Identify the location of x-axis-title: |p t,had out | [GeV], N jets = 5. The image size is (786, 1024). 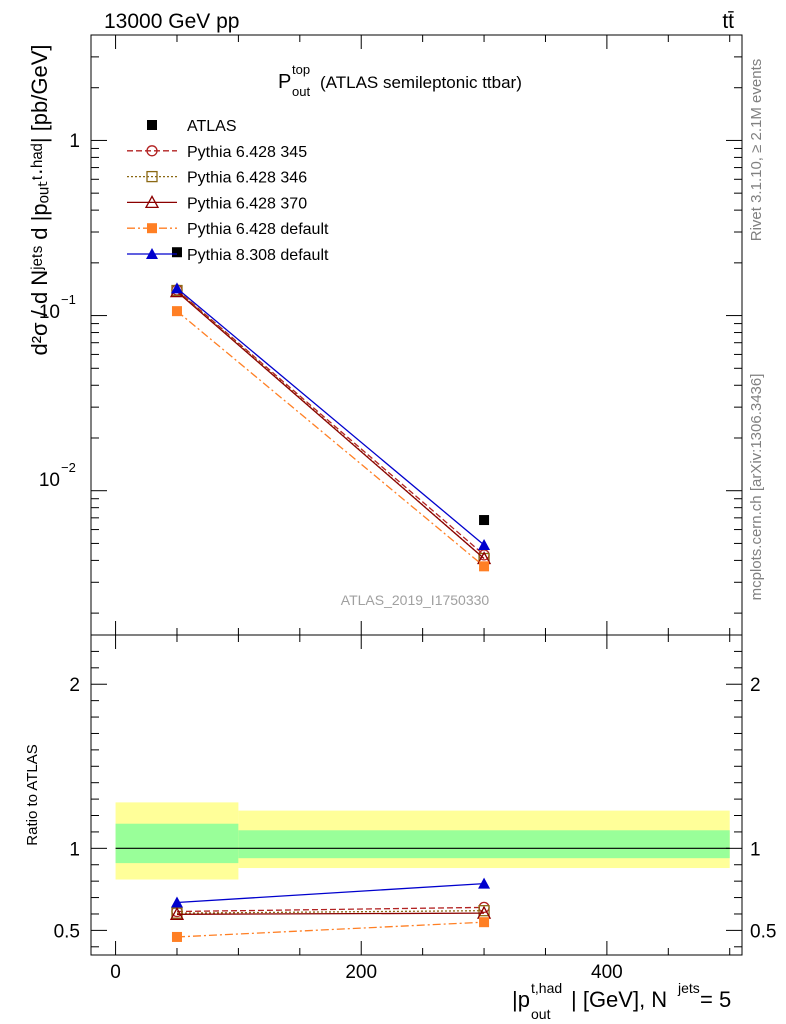
(621, 1001).